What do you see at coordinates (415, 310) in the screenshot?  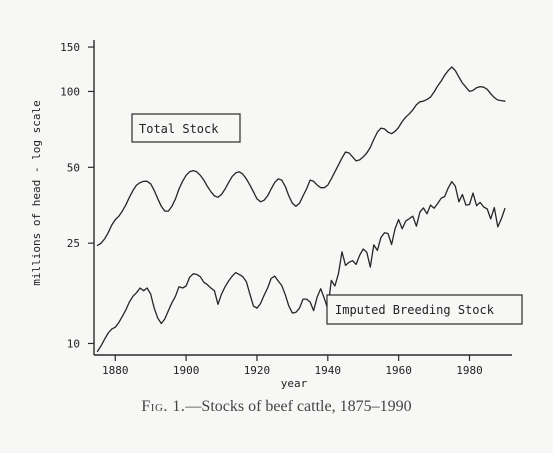 I see `breeding-stock-label: Imputed Breeding Stock` at bounding box center [415, 310].